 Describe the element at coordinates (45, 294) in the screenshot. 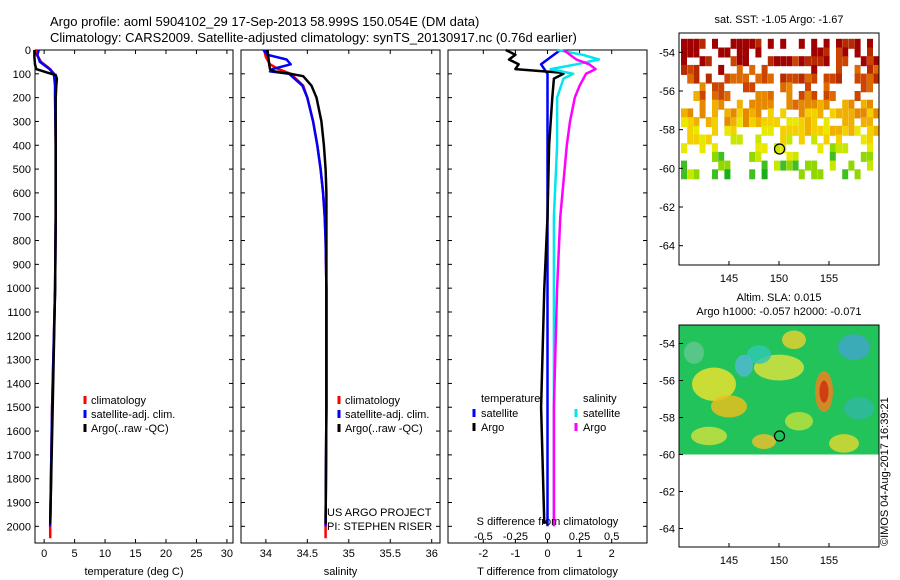

I see `series-line-climatology` at that location.